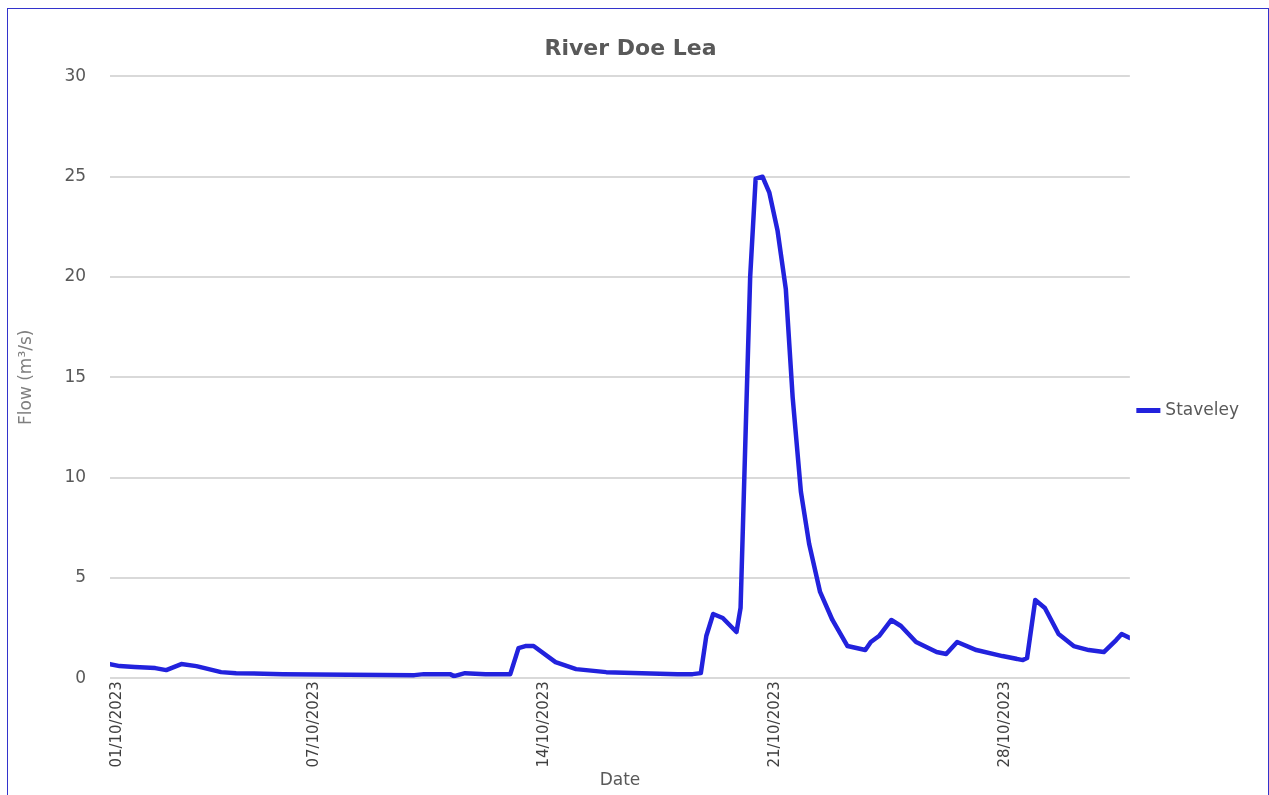 The image size is (1269, 795). What do you see at coordinates (115, 724) in the screenshot?
I see `x-tick-label: 01/10/2023` at bounding box center [115, 724].